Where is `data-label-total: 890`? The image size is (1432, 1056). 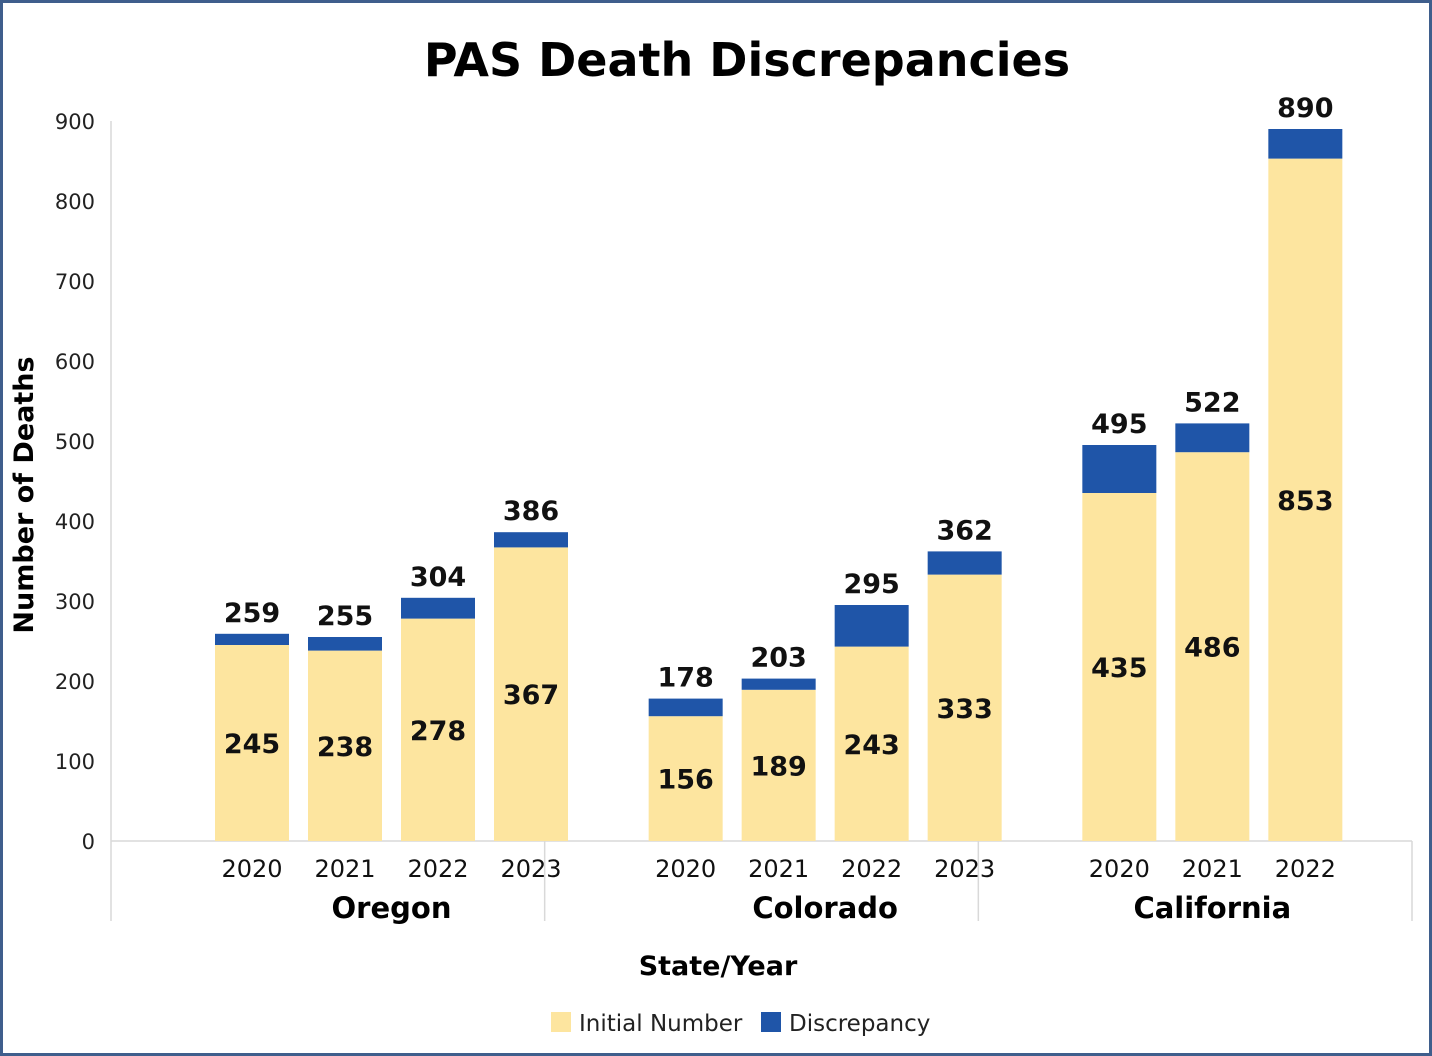 data-label-total: 890 is located at coordinates (1305, 108).